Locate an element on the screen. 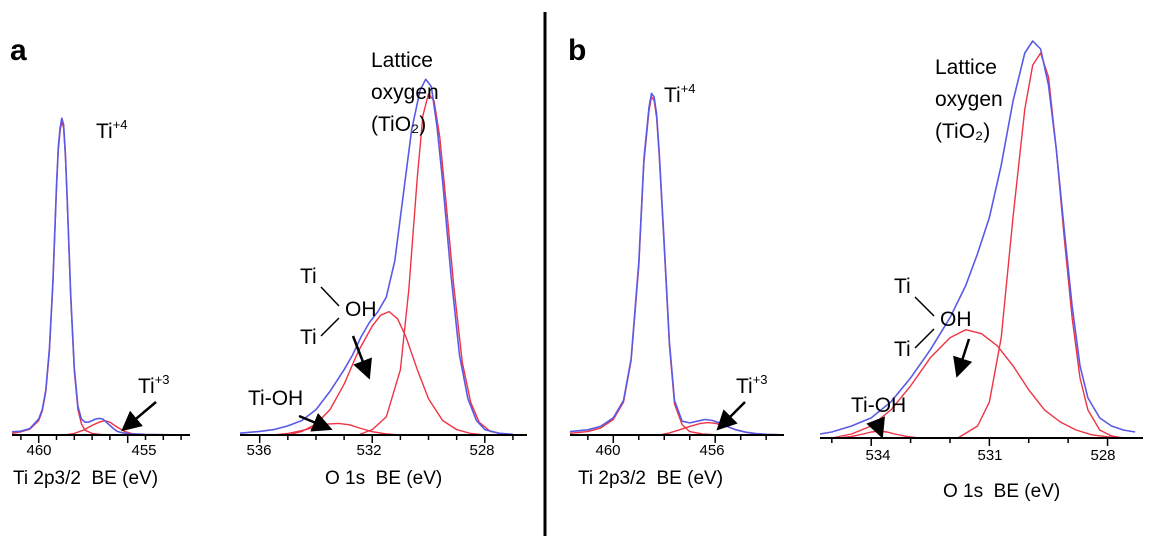 The height and width of the screenshot is (536, 1151). panel-label-b: b is located at coordinates (577, 50).